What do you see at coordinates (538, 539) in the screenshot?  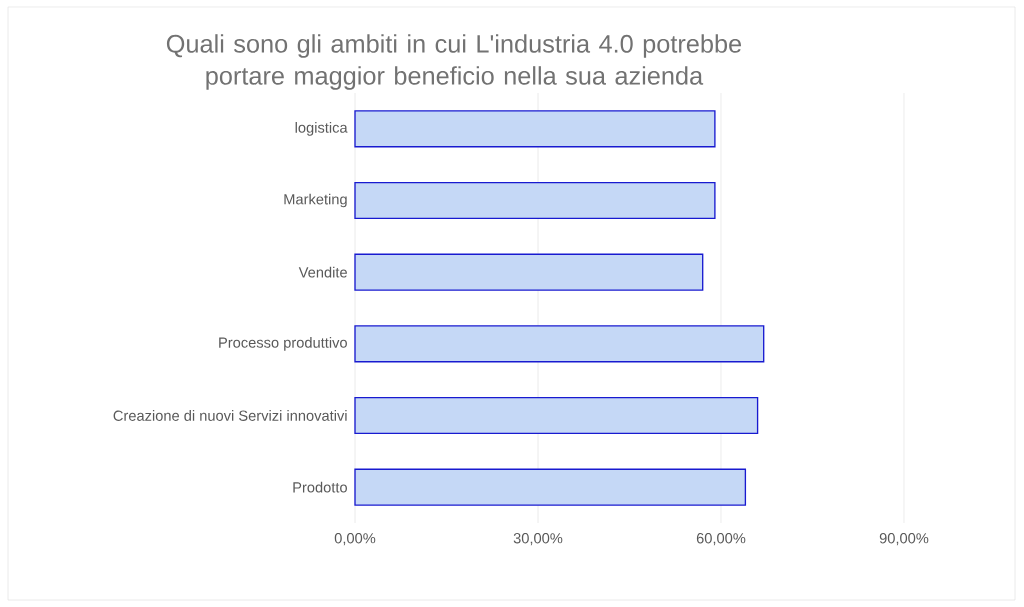 I see `x-tick-label: 30,00%` at bounding box center [538, 539].